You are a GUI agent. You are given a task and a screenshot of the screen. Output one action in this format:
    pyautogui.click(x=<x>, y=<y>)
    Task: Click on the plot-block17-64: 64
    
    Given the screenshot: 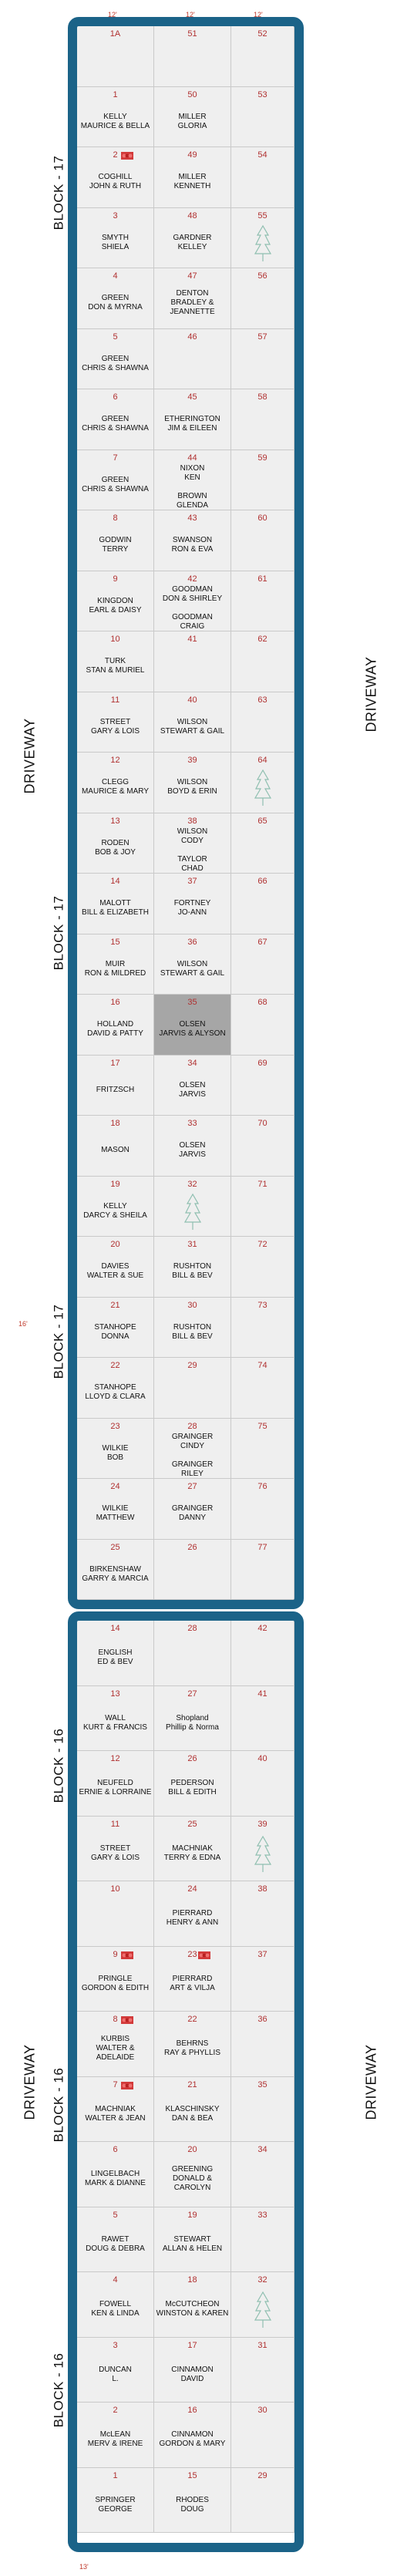 What is the action you would take?
    pyautogui.click(x=262, y=783)
    